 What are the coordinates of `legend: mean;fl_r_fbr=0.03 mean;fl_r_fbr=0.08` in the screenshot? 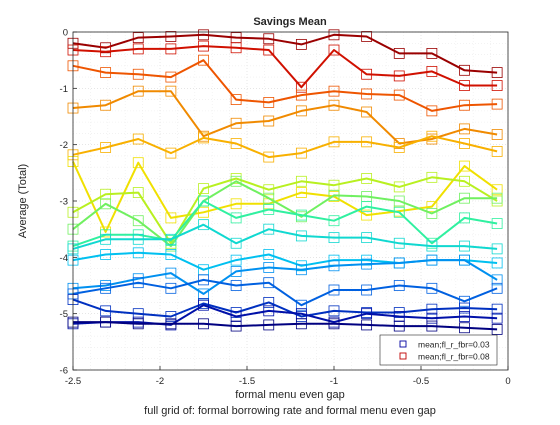 It's located at (438, 350).